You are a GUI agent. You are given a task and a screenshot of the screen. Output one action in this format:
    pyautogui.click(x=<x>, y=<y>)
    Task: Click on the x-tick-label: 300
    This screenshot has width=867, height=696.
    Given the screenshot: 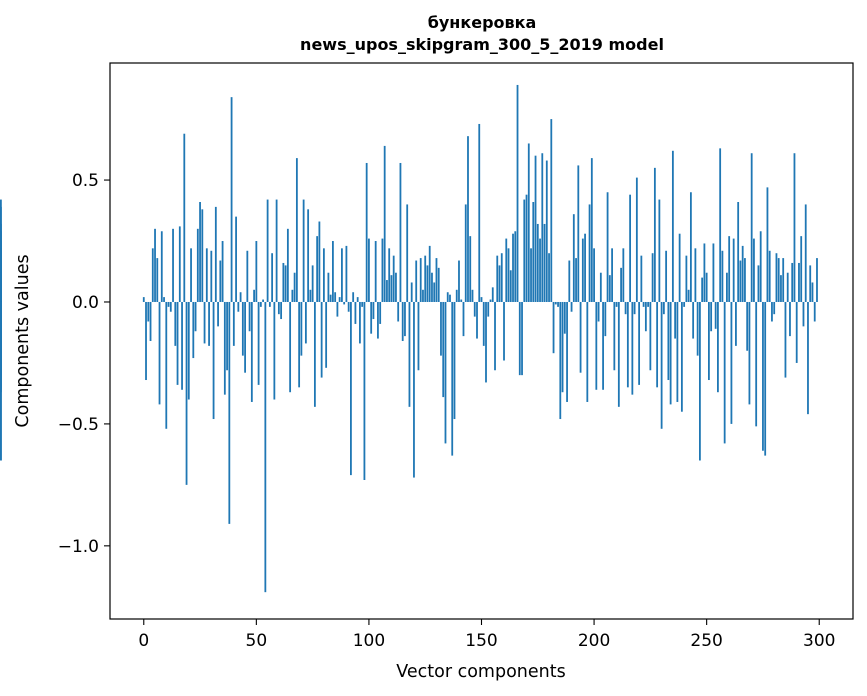 What is the action you would take?
    pyautogui.click(x=819, y=641)
    